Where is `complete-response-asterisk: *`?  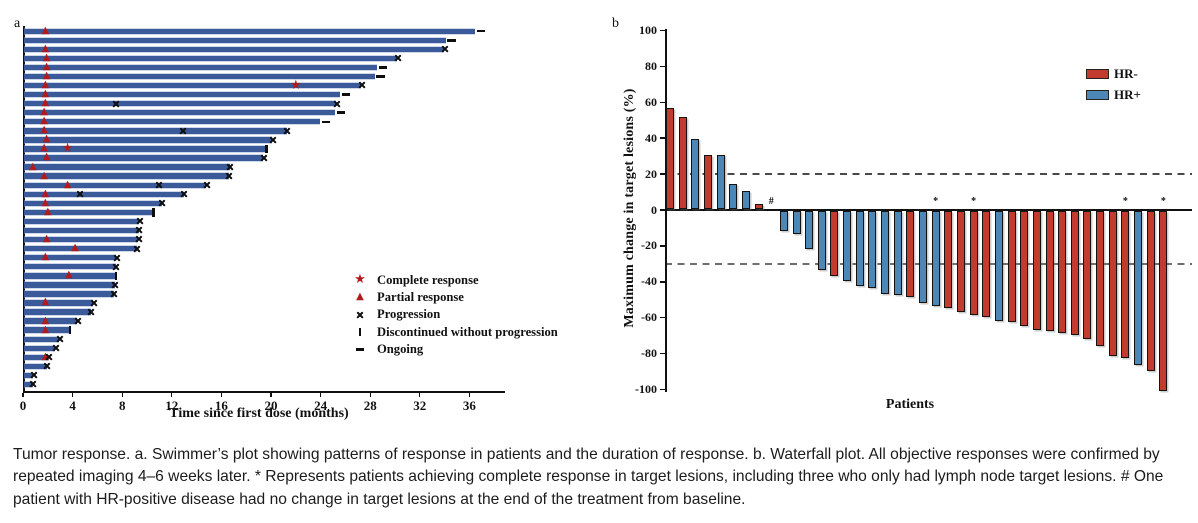 complete-response-asterisk: * is located at coordinates (1163, 201).